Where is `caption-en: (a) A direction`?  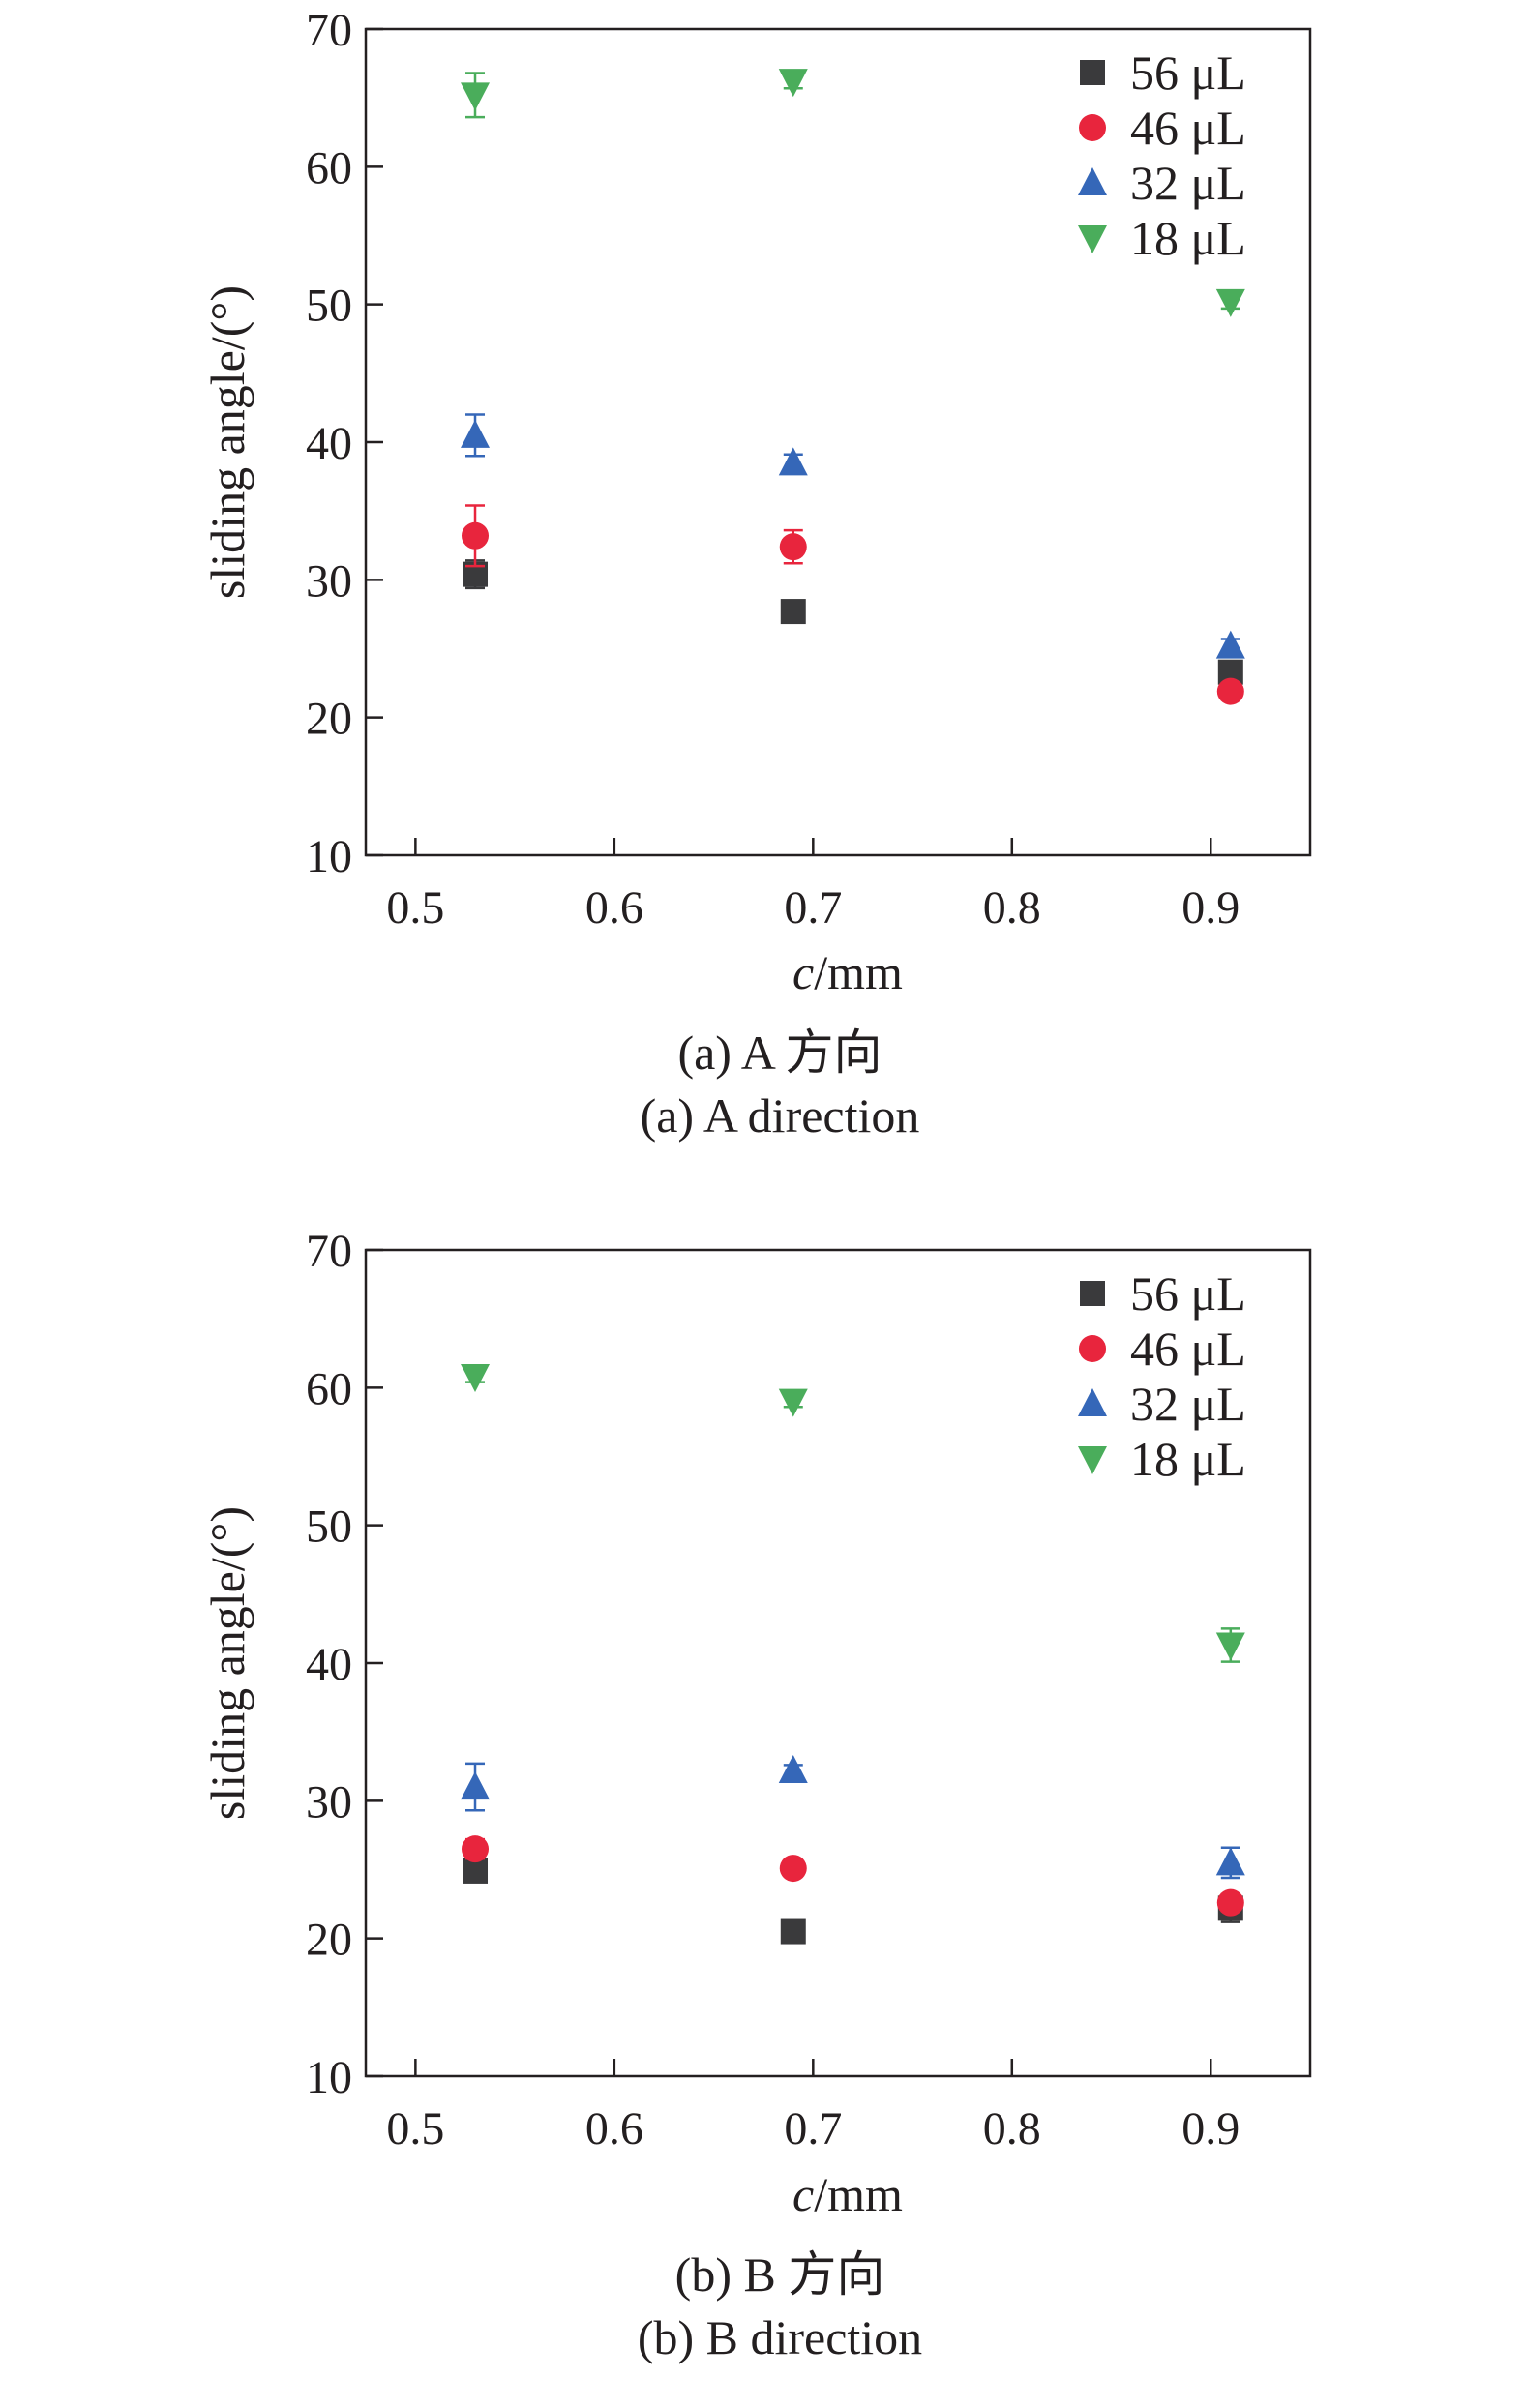
caption-en: (a) A direction is located at coordinates (780, 1115).